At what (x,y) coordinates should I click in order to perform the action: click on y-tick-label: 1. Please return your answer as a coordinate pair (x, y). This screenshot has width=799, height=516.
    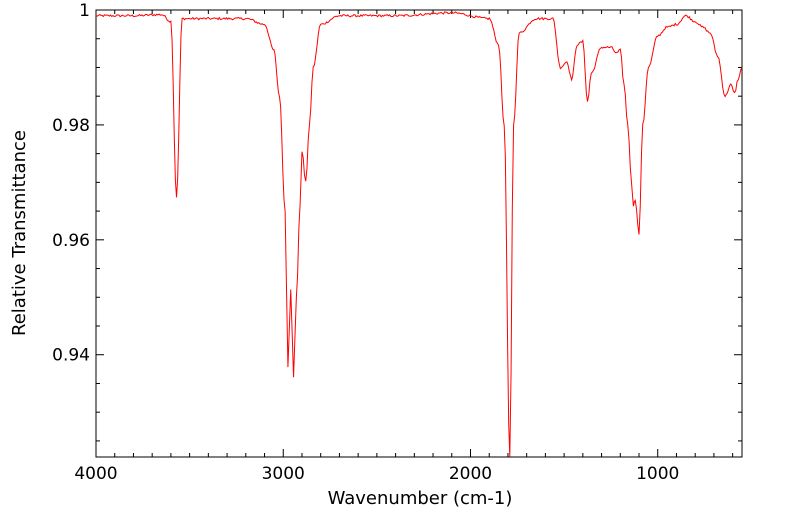
    Looking at the image, I should click on (84, 11).